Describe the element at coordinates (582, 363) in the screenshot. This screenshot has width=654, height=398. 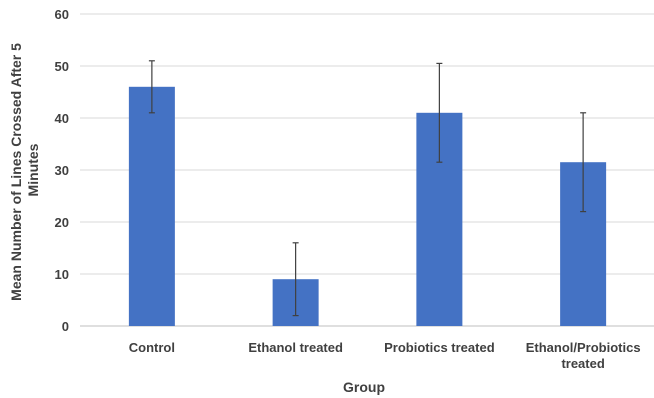
I see `x-tick-label-line: treated` at that location.